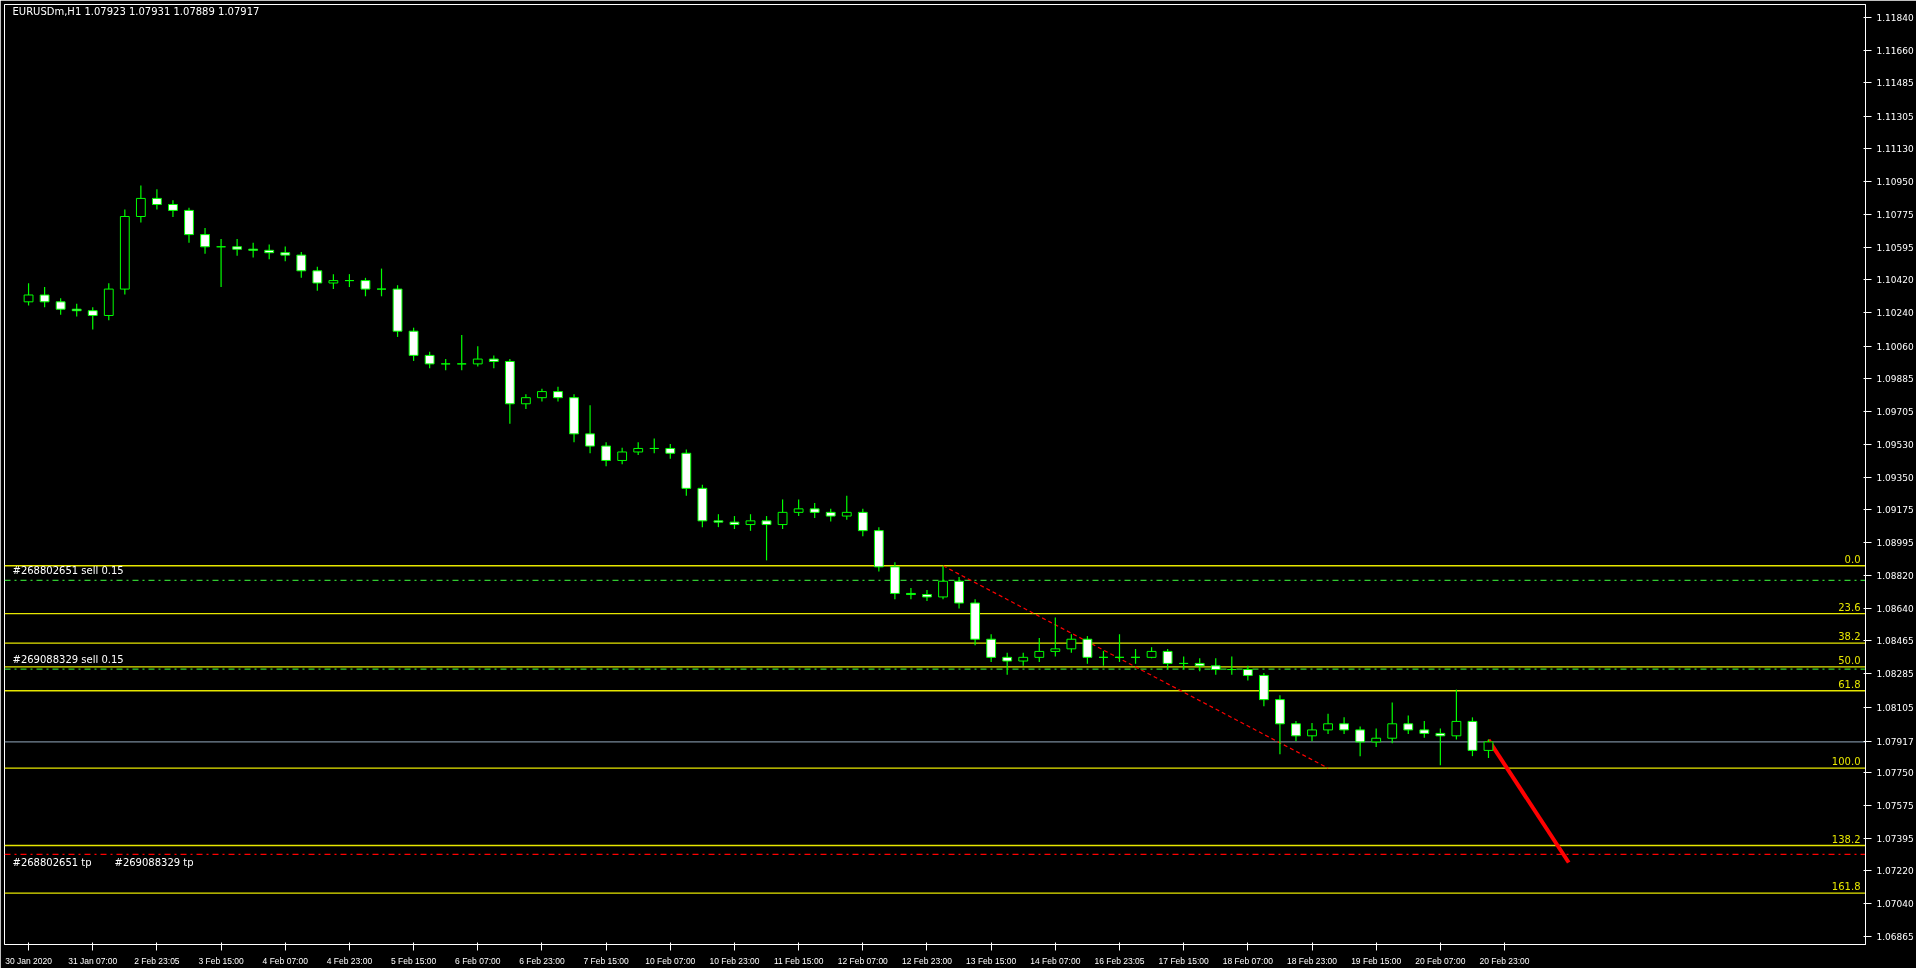  What do you see at coordinates (1055, 960) in the screenshot?
I see `x-tick-label: 14 Feb 07:00` at bounding box center [1055, 960].